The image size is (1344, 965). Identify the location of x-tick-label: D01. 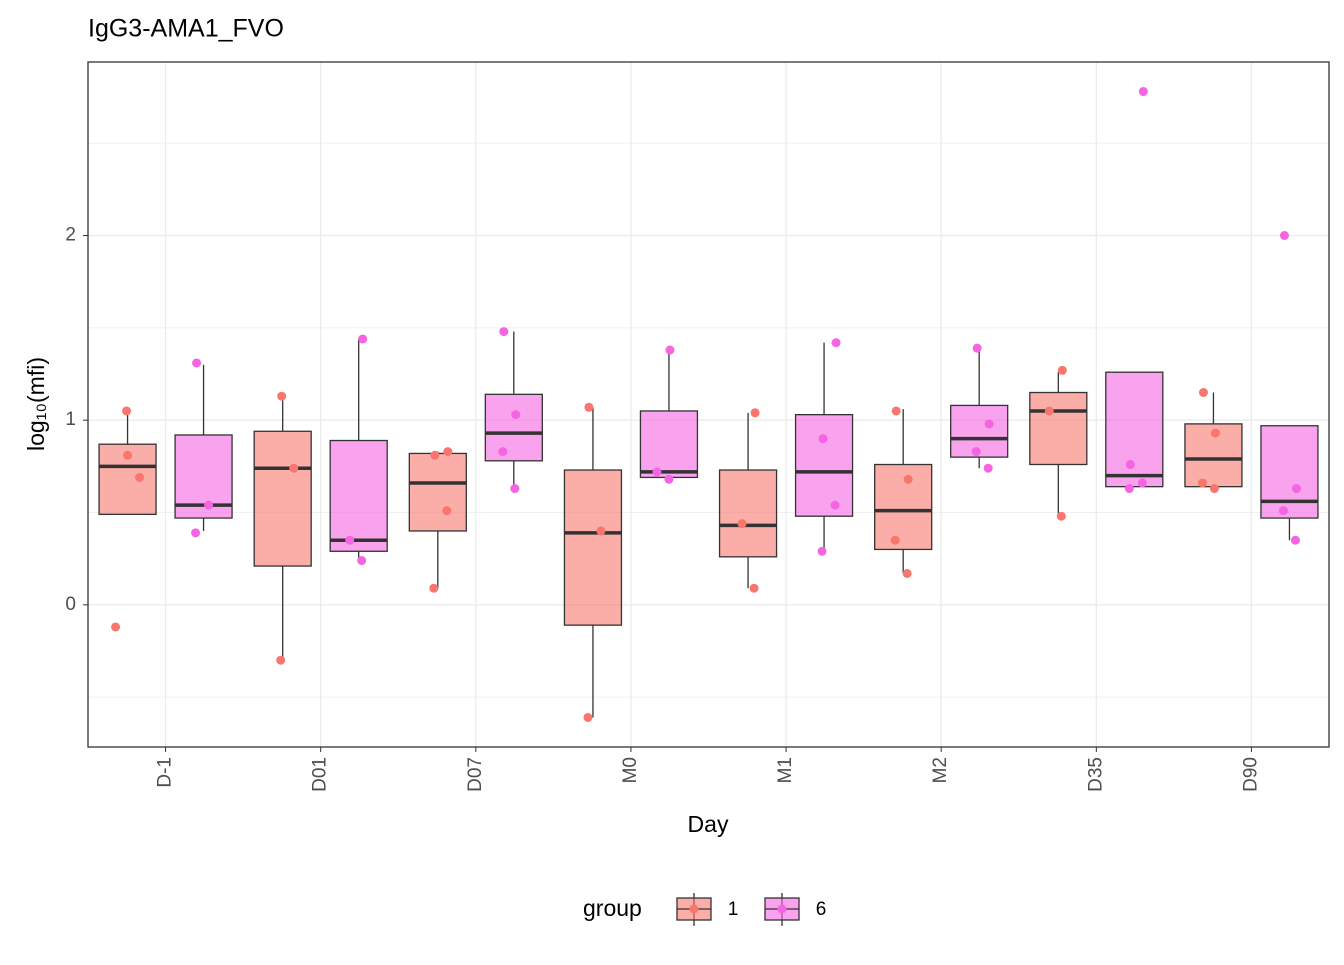
(320, 774).